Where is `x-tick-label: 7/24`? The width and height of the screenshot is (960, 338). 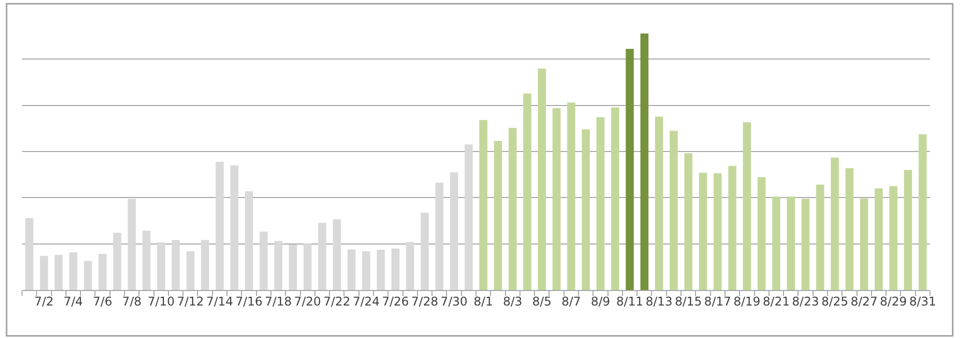
x-tick-label: 7/24 is located at coordinates (366, 301).